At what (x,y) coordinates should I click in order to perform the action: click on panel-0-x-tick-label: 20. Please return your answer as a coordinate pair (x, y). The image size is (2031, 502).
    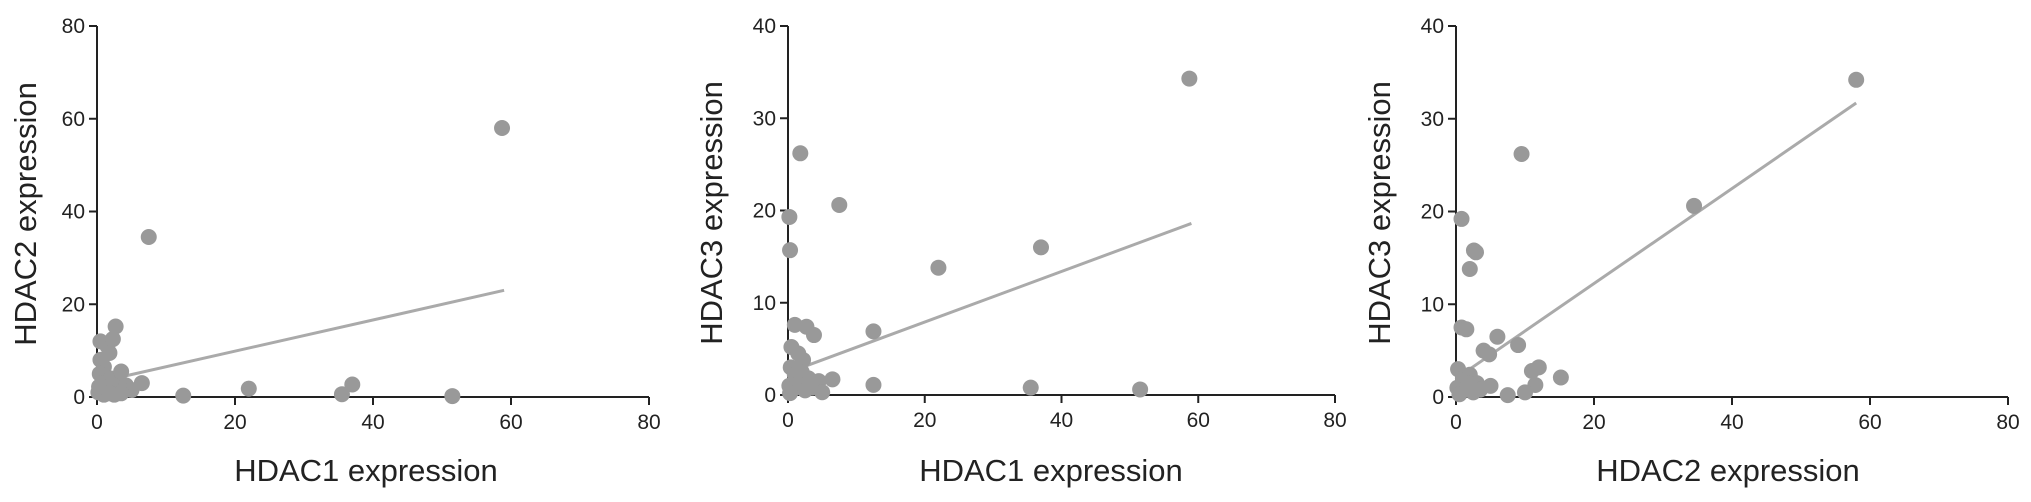
    Looking at the image, I should click on (234, 422).